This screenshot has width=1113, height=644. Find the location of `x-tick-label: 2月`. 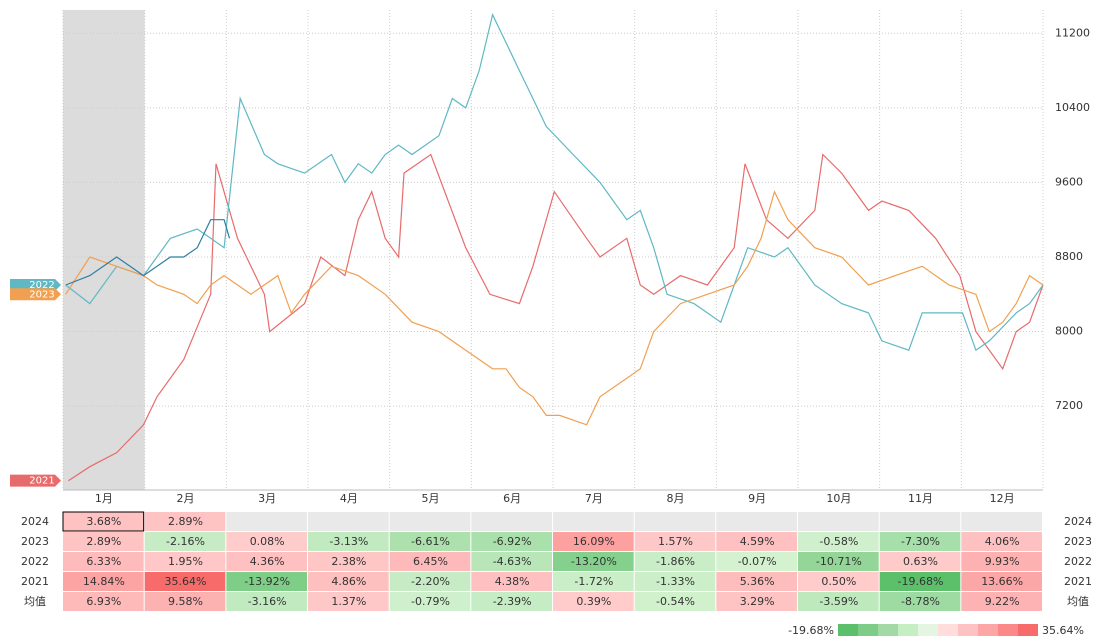

x-tick-label: 2月 is located at coordinates (186, 498).